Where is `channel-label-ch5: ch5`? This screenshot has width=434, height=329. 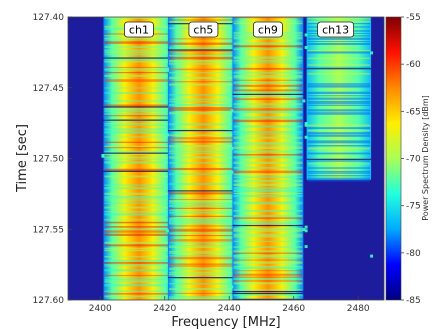 channel-label-ch5: ch5 is located at coordinates (203, 30).